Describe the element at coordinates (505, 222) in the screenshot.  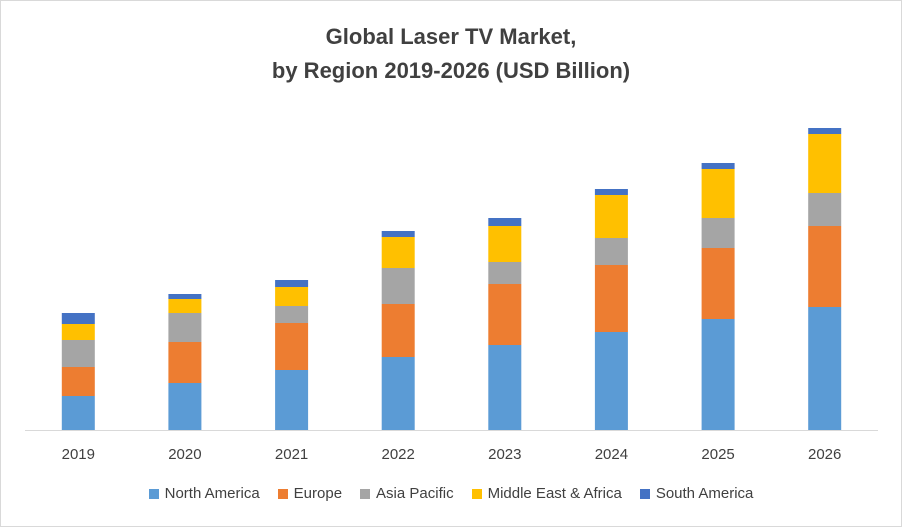
I see `bar-segment-2023-south-america` at that location.